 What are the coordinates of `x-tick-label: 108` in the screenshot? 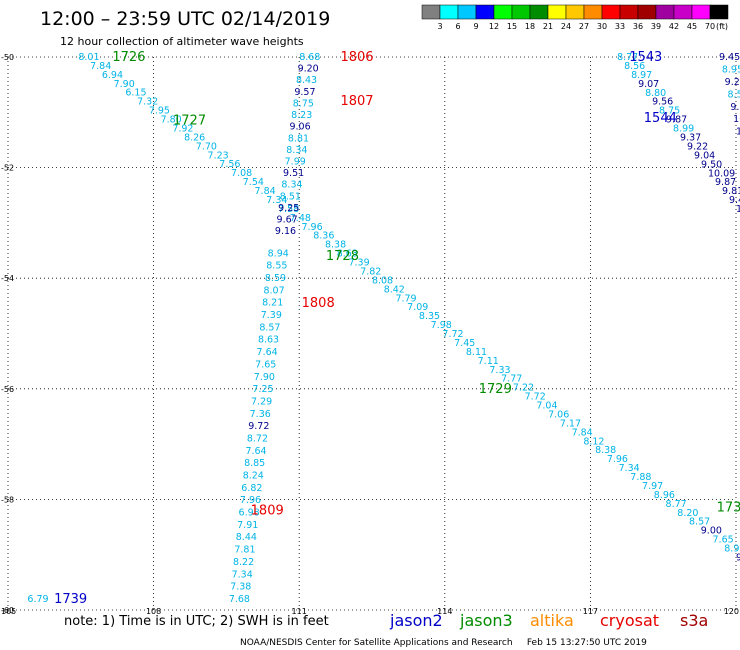 It's located at (153, 611).